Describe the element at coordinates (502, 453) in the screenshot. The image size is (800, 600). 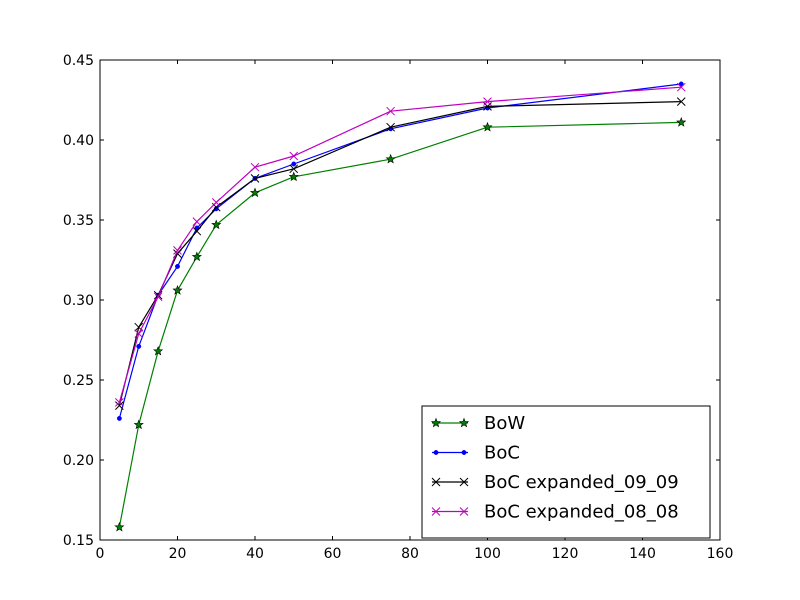
I see `legend-label: BoC` at that location.